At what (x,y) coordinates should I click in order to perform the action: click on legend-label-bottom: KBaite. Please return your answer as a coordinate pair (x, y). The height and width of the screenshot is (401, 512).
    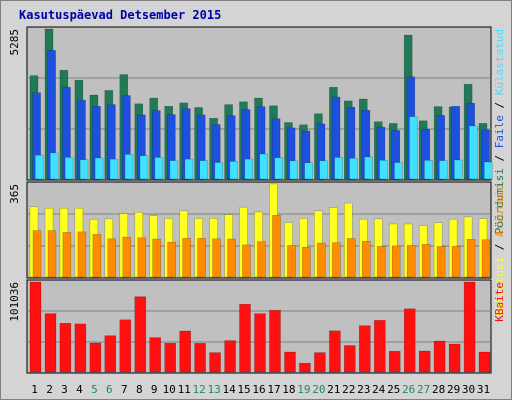
    Looking at the image, I should click on (499, 302).